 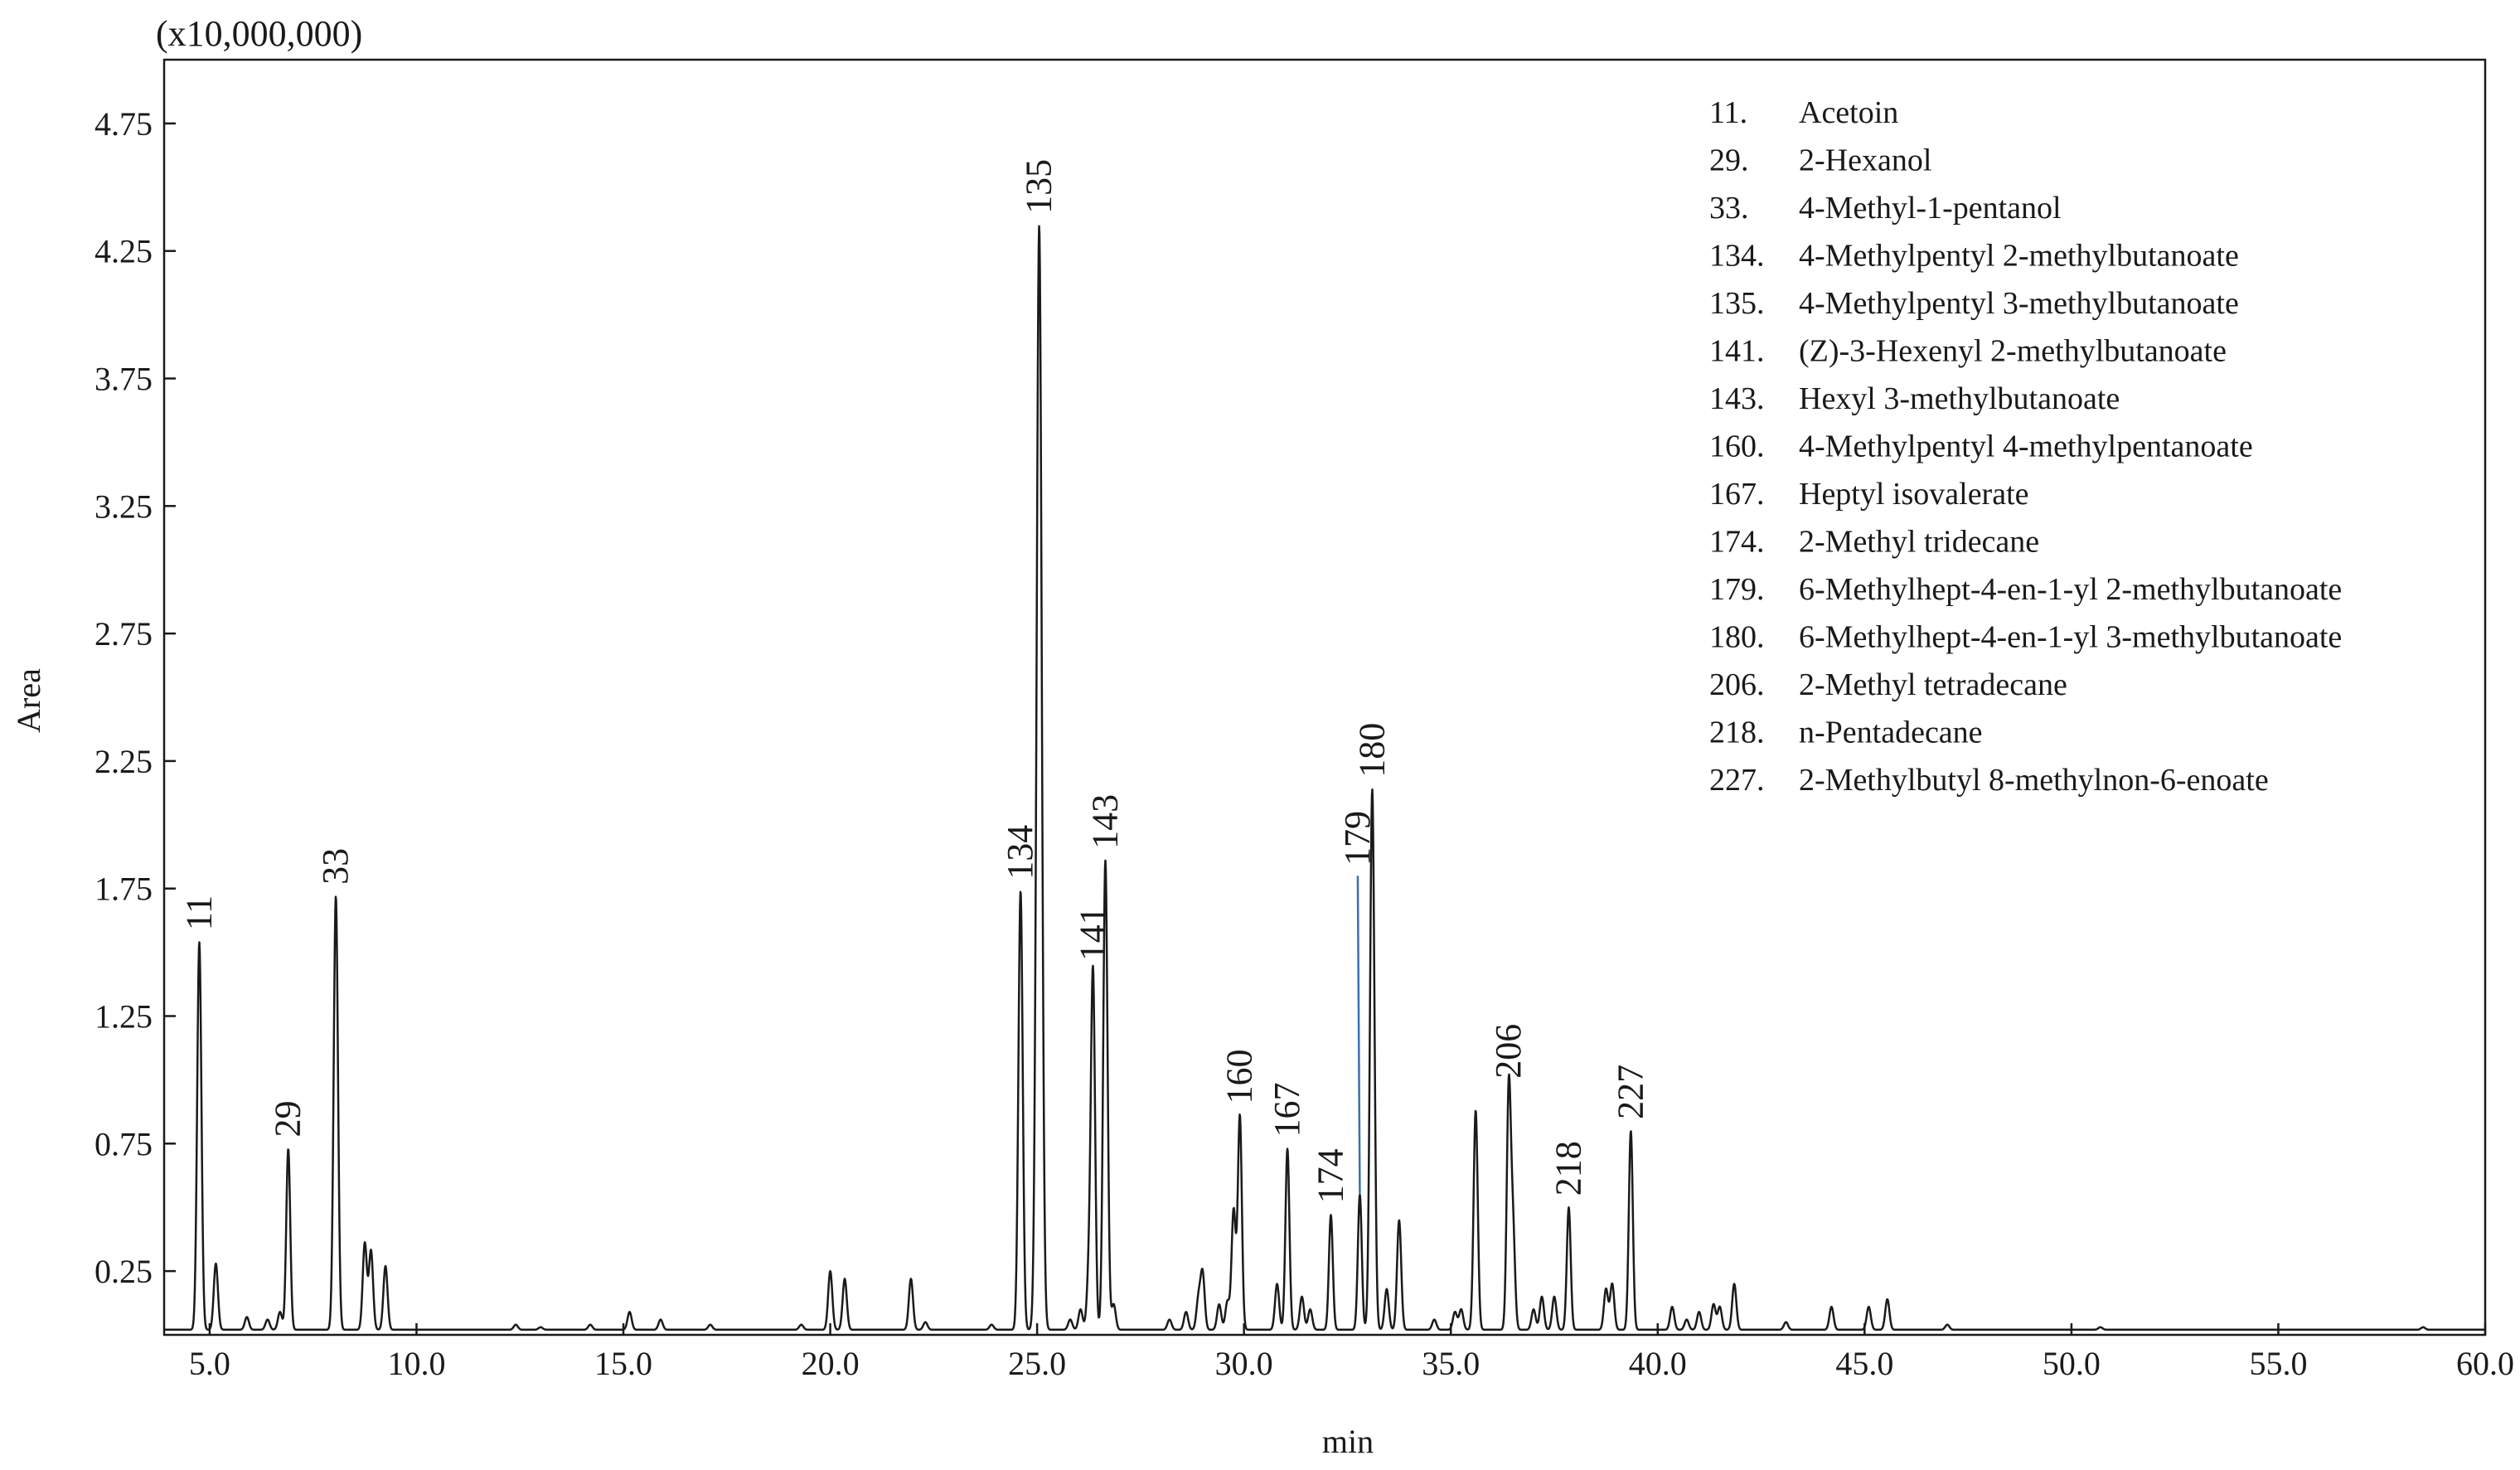 I want to click on x-tick-label: 10.0, so click(x=416, y=1363).